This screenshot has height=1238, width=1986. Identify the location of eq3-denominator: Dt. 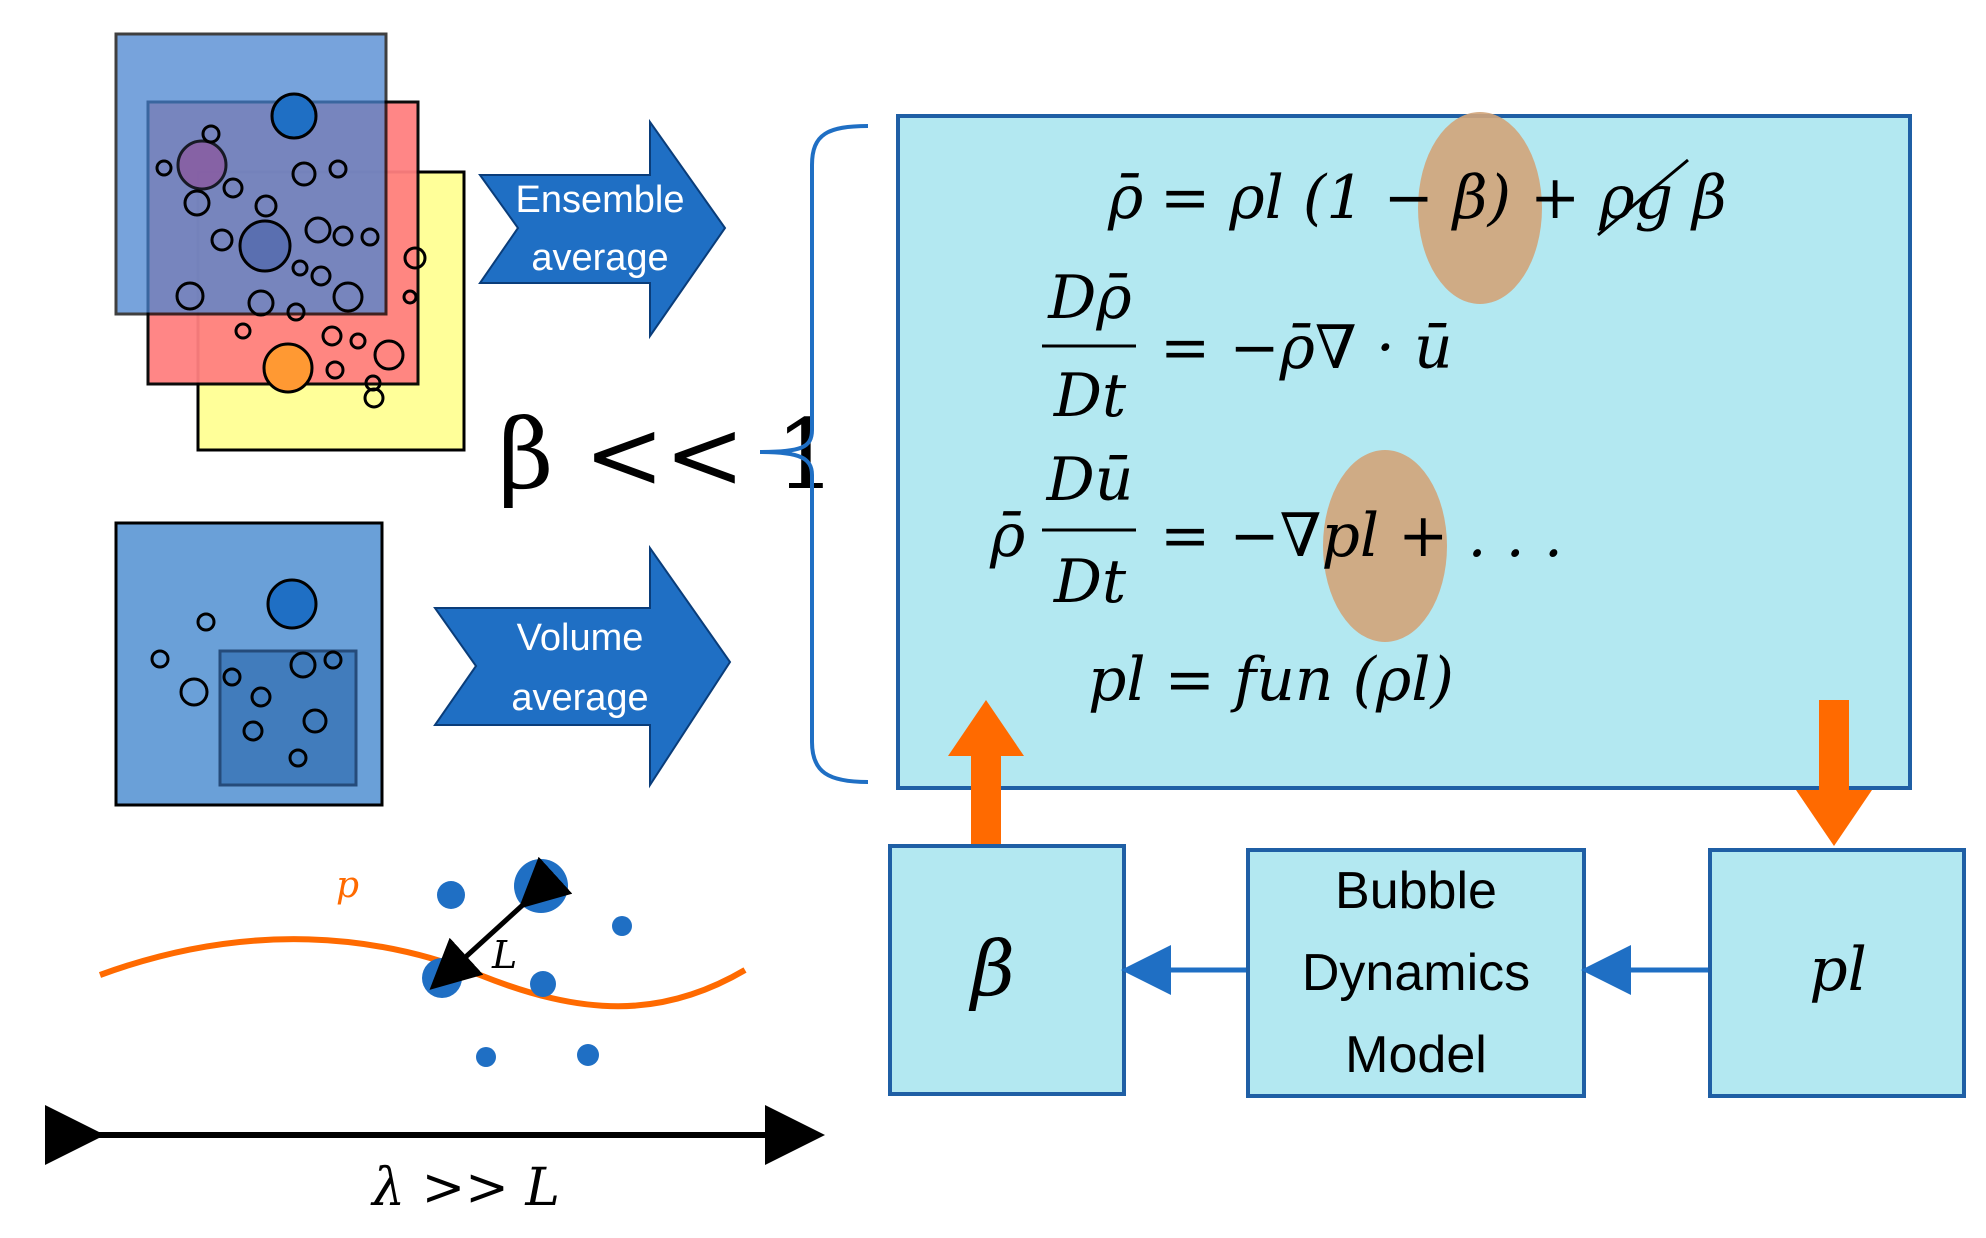
(1090, 582).